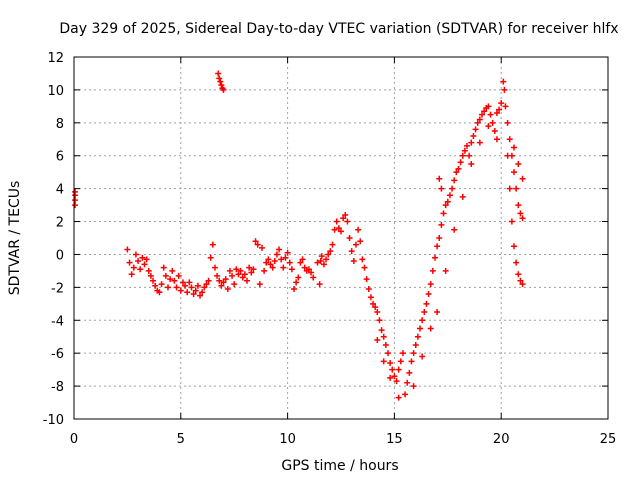 The width and height of the screenshot is (640, 480). What do you see at coordinates (57, 288) in the screenshot?
I see `y-tick-label: -2` at bounding box center [57, 288].